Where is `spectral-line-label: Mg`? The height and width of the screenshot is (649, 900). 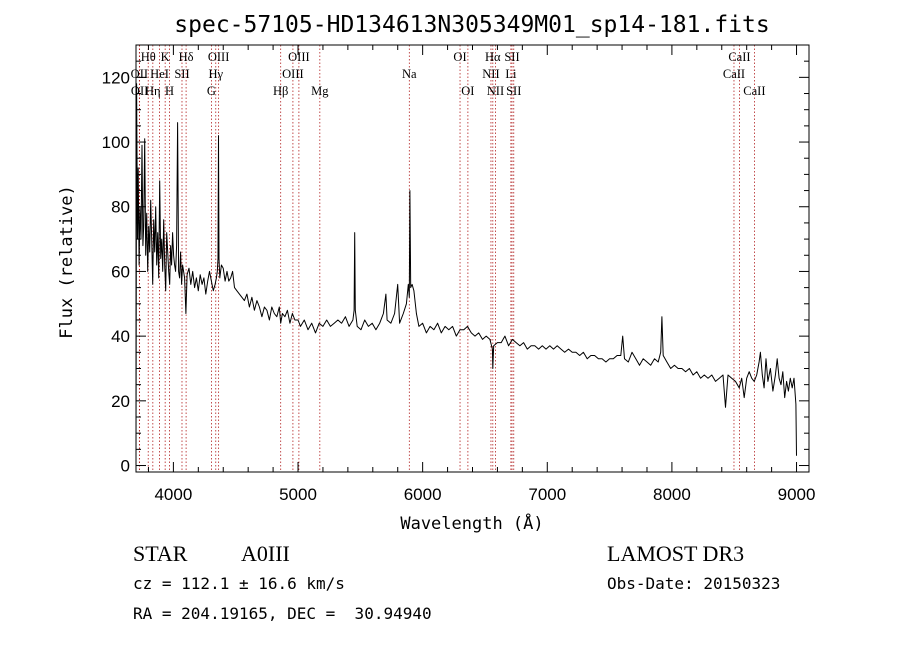 spectral-line-label: Mg is located at coordinates (320, 91).